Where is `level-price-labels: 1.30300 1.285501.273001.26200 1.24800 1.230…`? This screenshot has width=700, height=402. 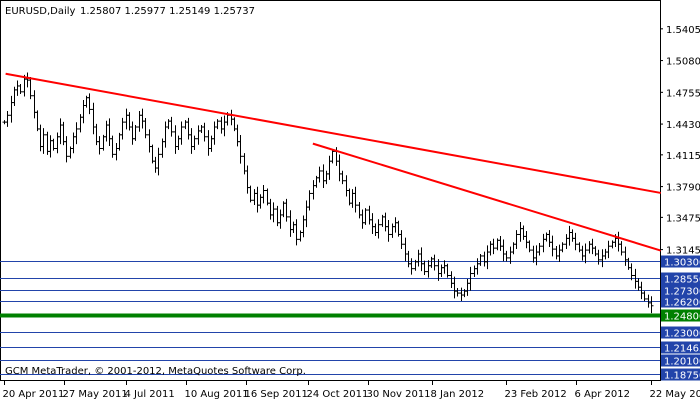
level-price-labels: 1.30300 1.285501.273001.26200 1.24800 1.230… is located at coordinates (680, 318).